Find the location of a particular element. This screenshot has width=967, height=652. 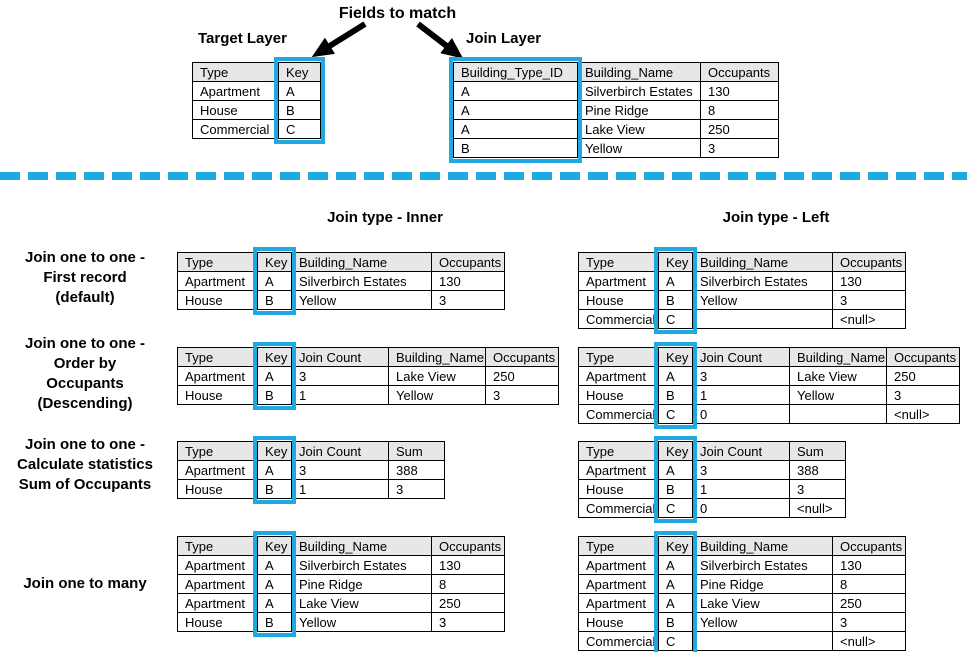

table-row: Commercial C 0 <null> is located at coordinates (769, 414).